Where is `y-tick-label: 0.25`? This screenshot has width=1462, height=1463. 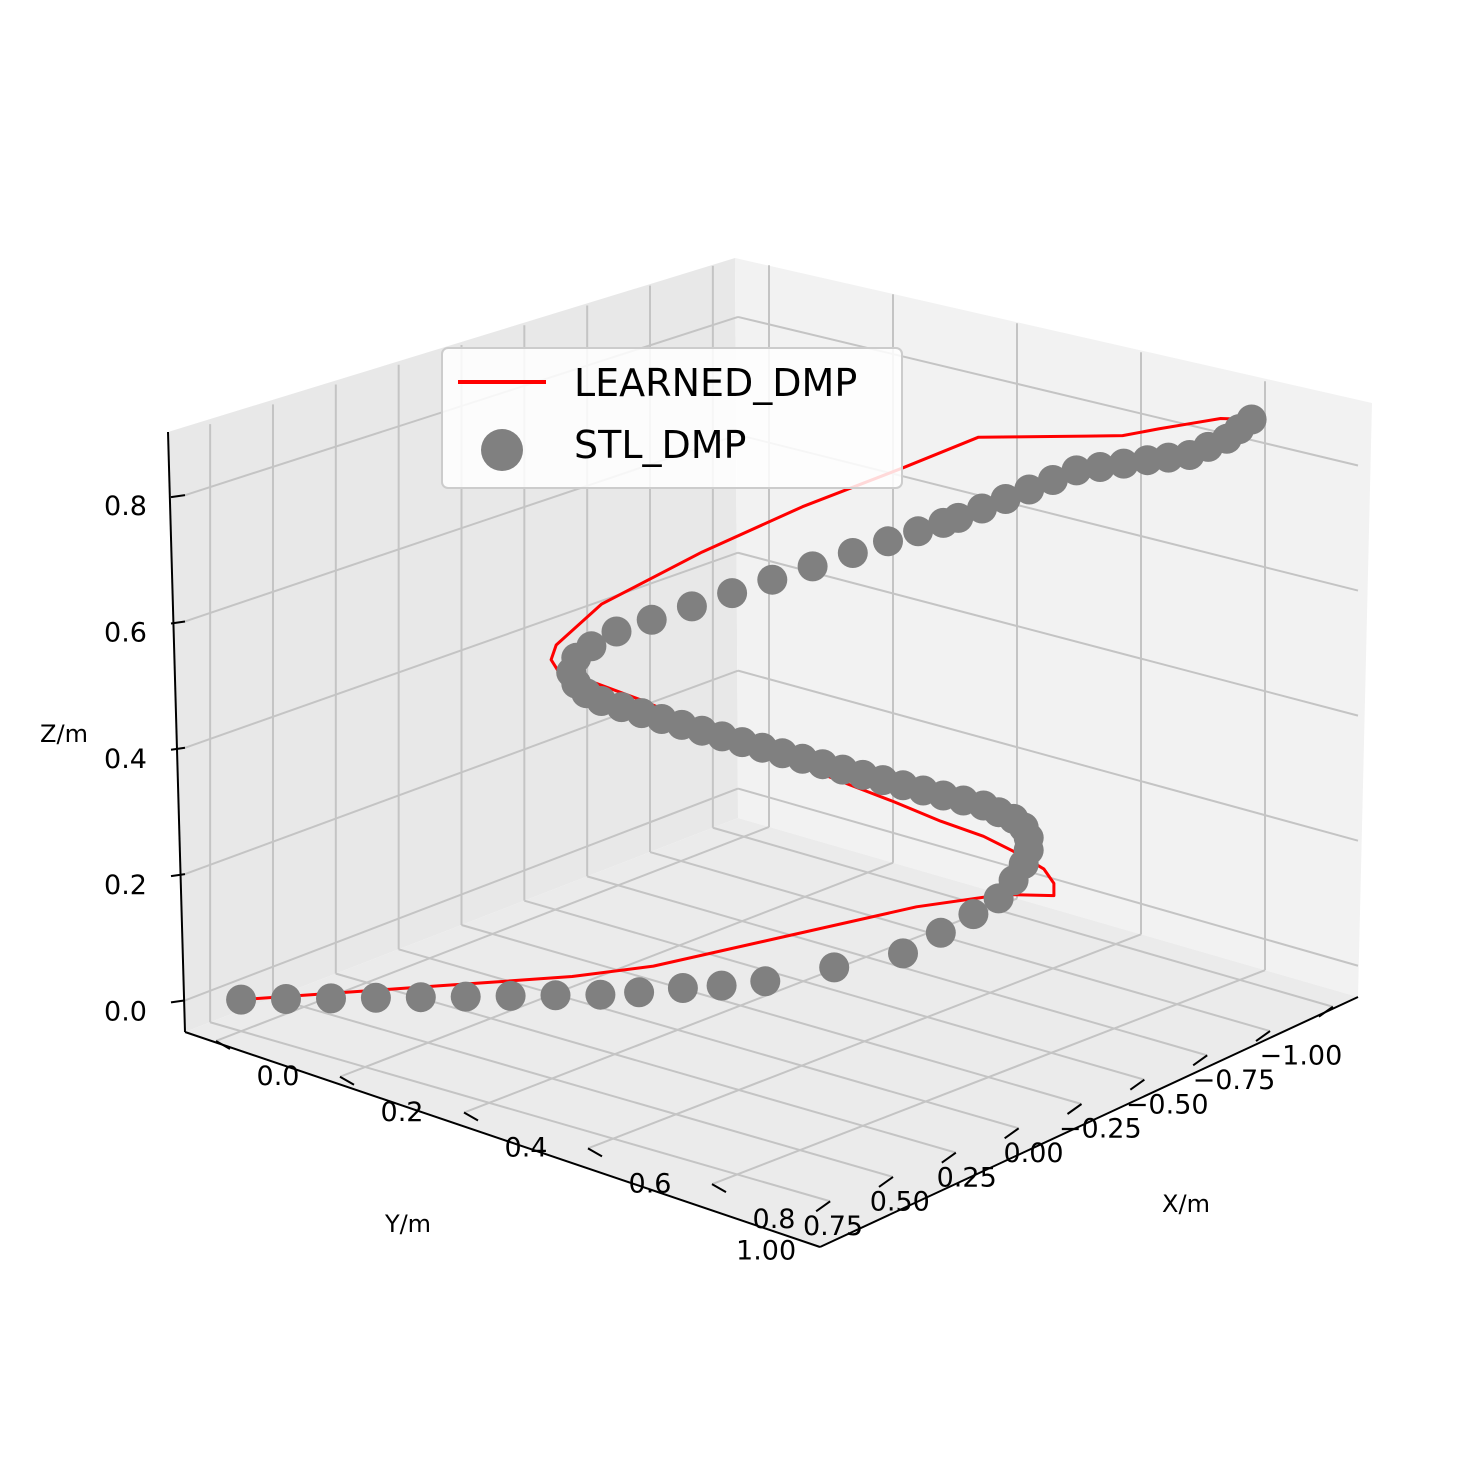
y-tick-label: 0.25 is located at coordinates (967, 1177).